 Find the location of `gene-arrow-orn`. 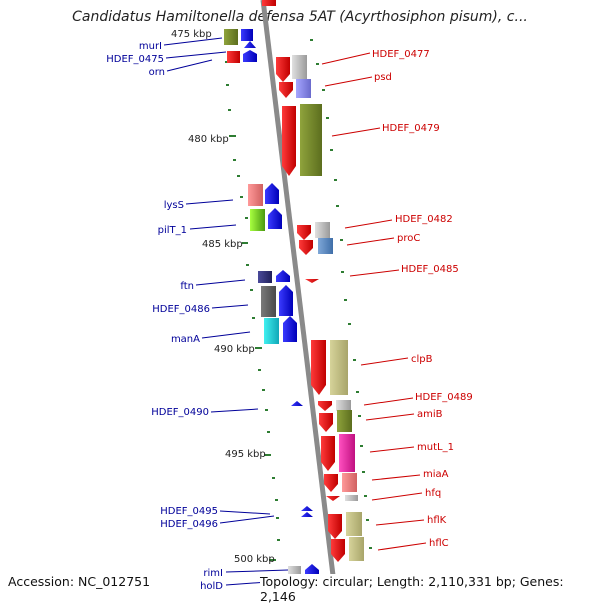

gene-arrow-orn is located at coordinates (250, 56).